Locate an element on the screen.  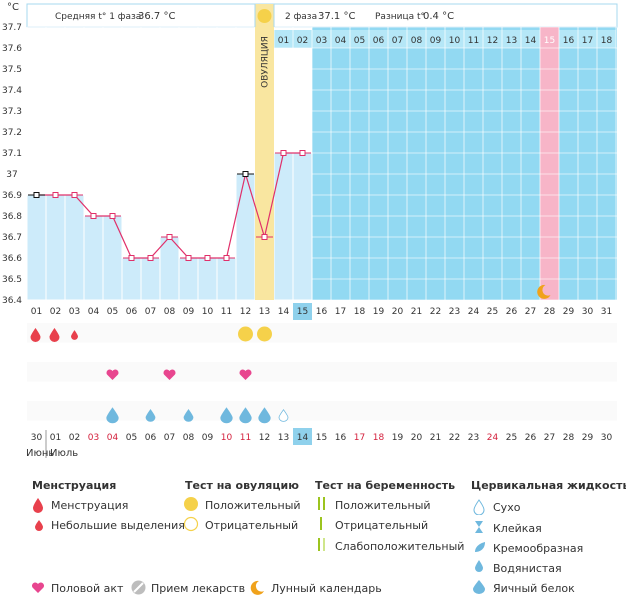
phase2-day-label: 06 is located at coordinates (379, 41).